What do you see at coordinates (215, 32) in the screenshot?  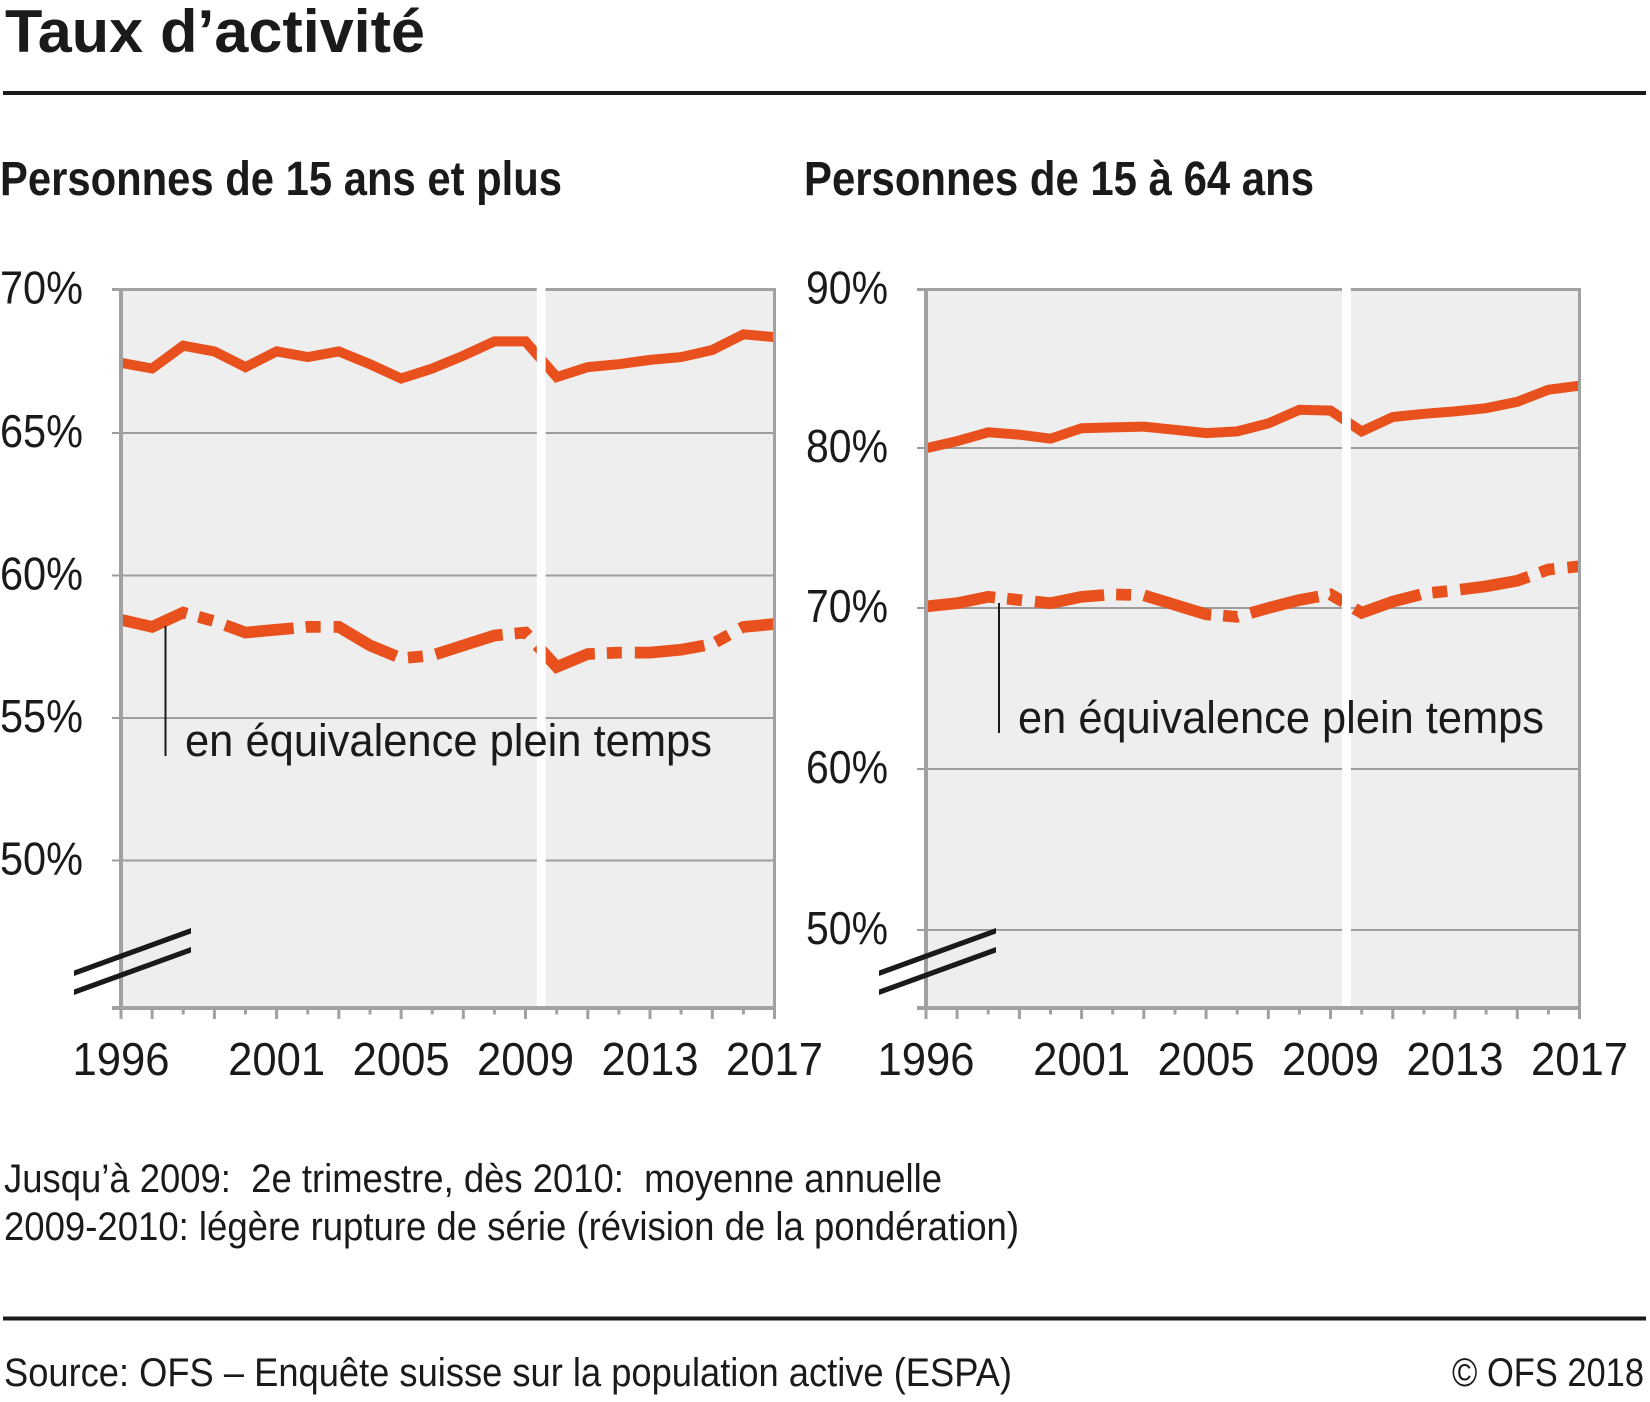 I see `svg-text: Taux d’activité` at bounding box center [215, 32].